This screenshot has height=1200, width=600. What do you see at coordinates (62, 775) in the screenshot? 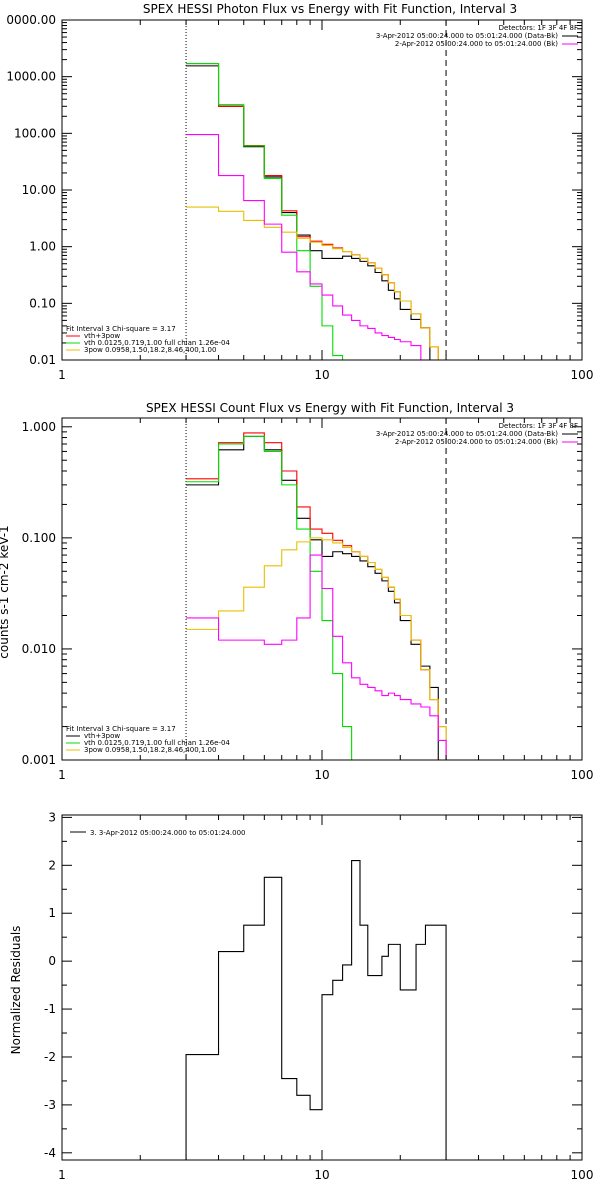
I see `count-x-tick-label: 1` at bounding box center [62, 775].